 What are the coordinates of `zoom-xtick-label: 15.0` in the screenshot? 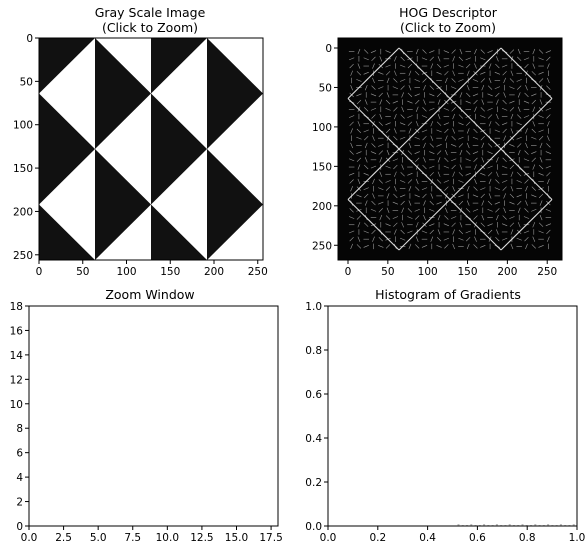 It's located at (236, 538).